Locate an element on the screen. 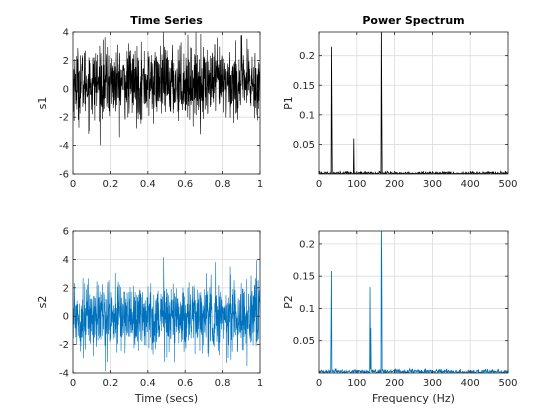 This screenshot has height=420, width=560. y-axis-label: s2 is located at coordinates (42, 302).